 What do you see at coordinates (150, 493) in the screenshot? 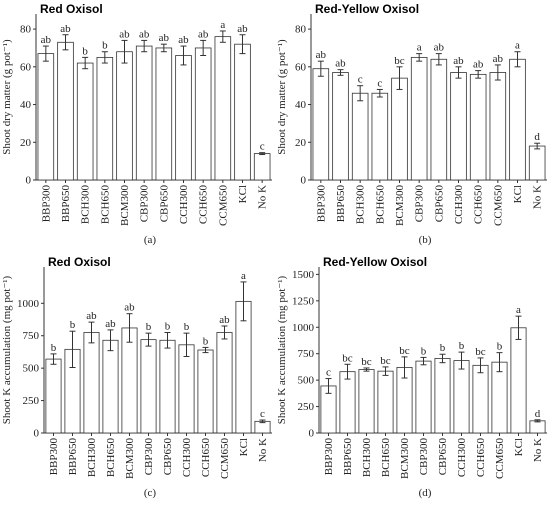
I see `panel-caption: (c)` at bounding box center [150, 493].